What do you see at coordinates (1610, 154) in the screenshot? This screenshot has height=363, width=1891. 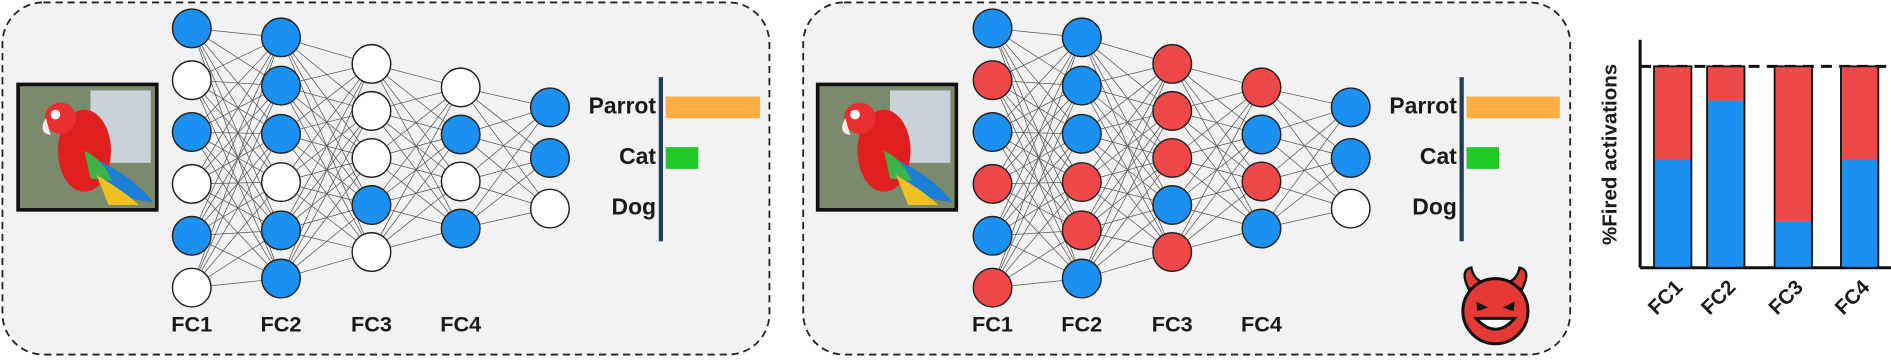 I see `y-axis-label: %Fired activations` at bounding box center [1610, 154].